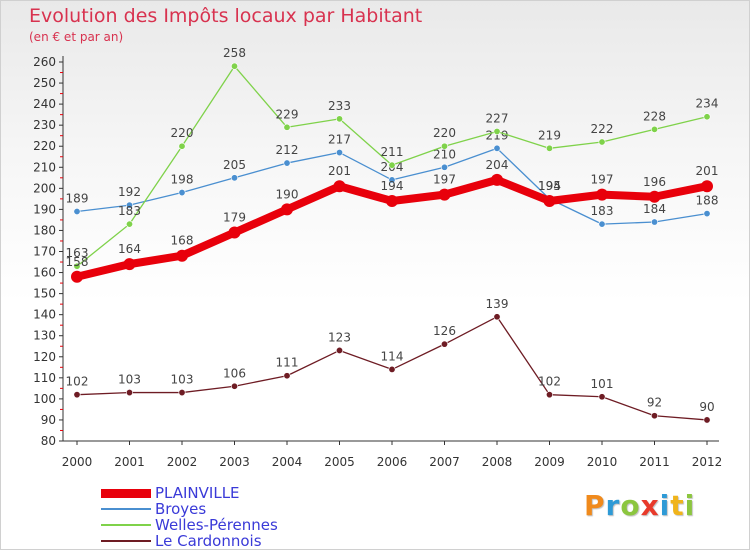 The width and height of the screenshot is (750, 550). What do you see at coordinates (48, 420) in the screenshot?
I see `y-tick-label: 90` at bounding box center [48, 420].